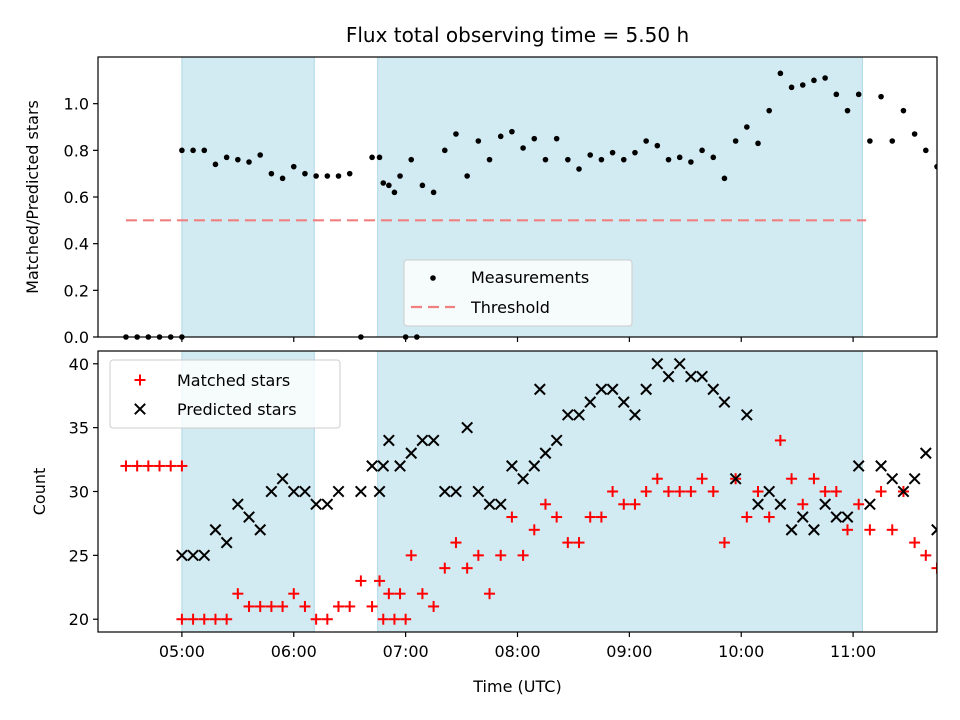  I want to click on bottom-y-tick-label: 40, so click(79, 364).